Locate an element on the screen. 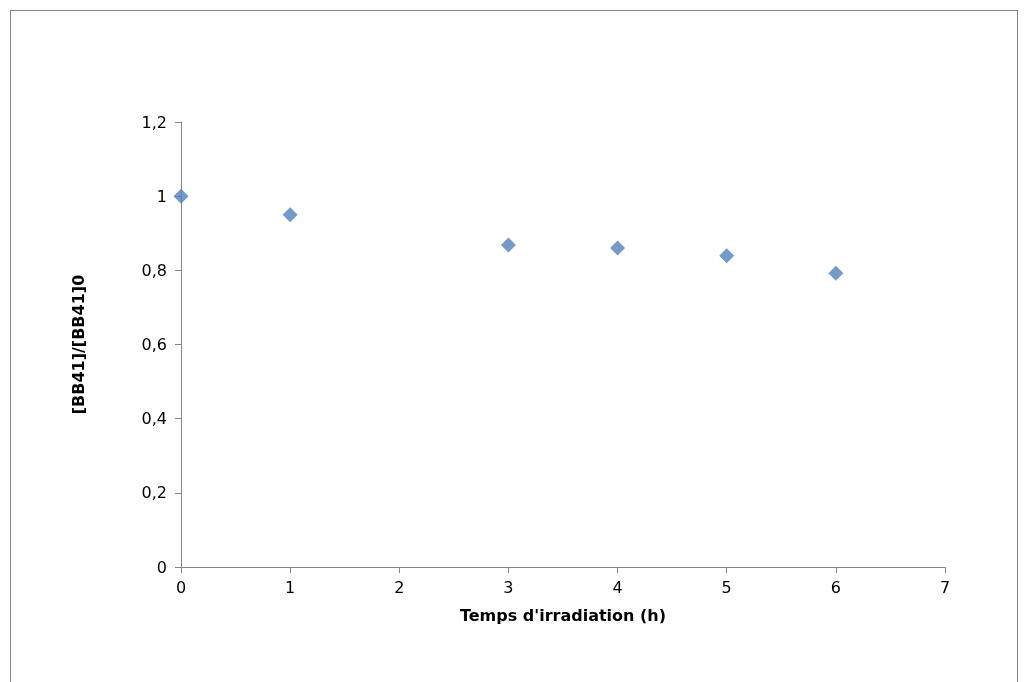 Image resolution: width=1030 pixels, height=682 pixels. x-tick-label: 0 is located at coordinates (181, 587).